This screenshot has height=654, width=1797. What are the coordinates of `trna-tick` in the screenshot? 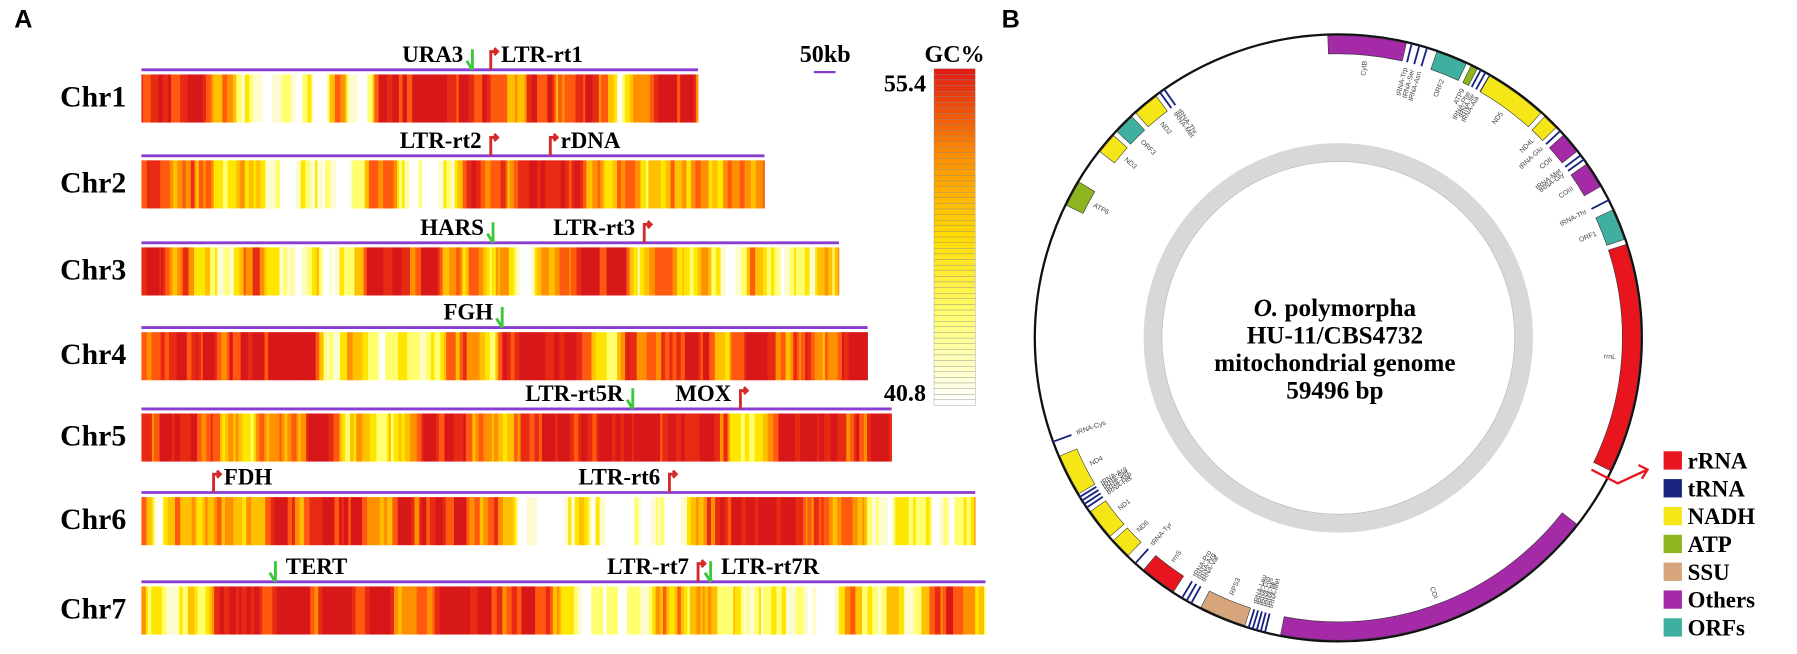 It's located at (1267, 623).